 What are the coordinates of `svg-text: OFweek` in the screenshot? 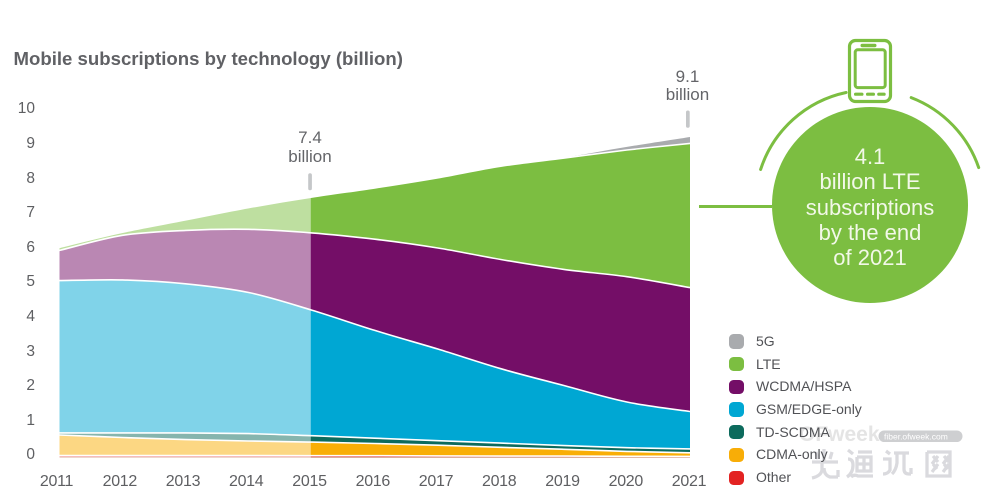 It's located at (839, 434).